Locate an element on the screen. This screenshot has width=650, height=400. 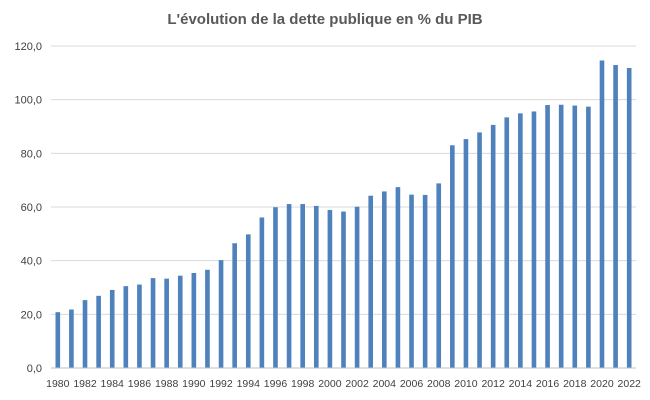
bar-2011 is located at coordinates (479, 250).